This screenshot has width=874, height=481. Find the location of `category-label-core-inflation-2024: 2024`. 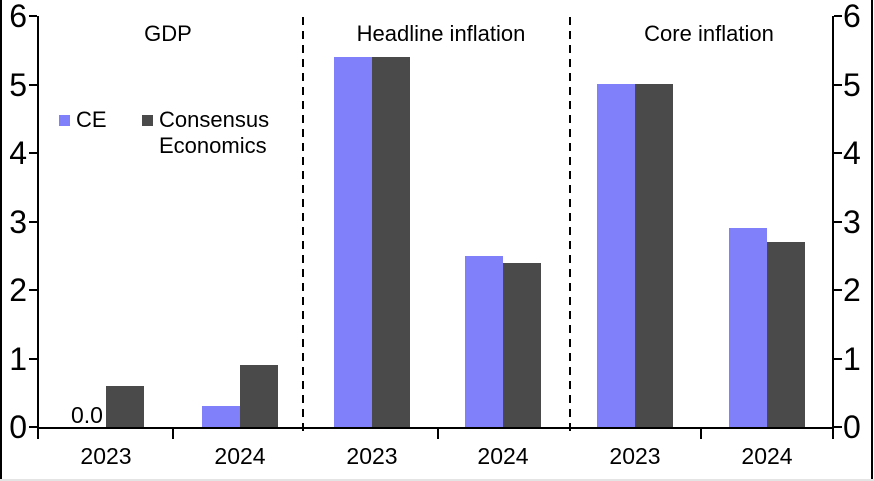

category-label-core-inflation-2024: 2024 is located at coordinates (767, 456).